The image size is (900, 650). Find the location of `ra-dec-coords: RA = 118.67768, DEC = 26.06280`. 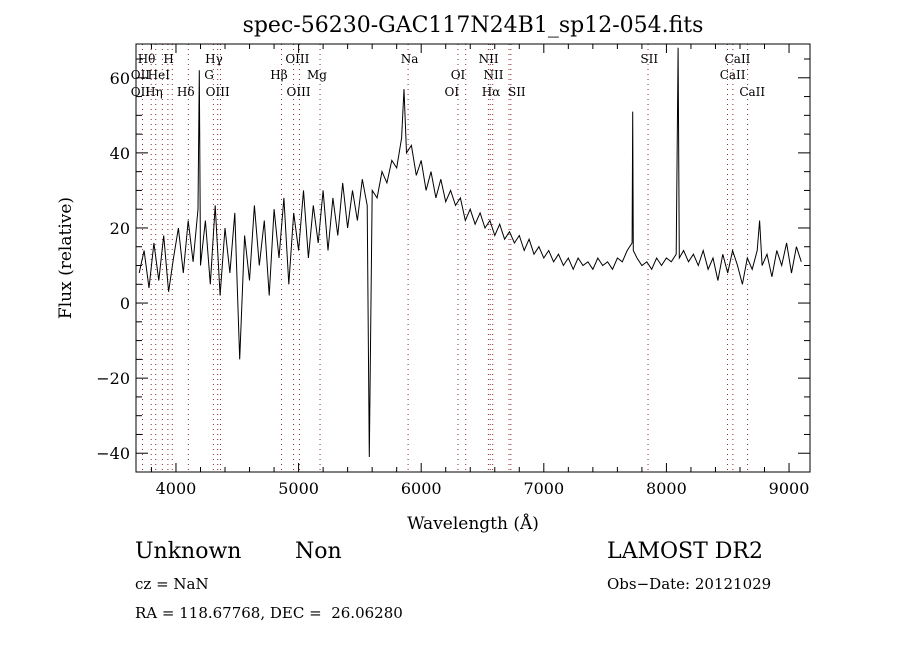

ra-dec-coords: RA = 118.67768, DEC = 26.06280 is located at coordinates (269, 613).